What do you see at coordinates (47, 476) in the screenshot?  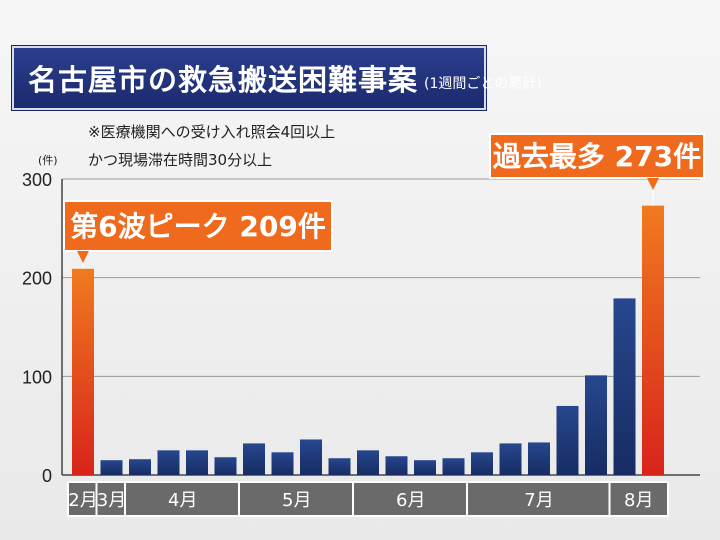 I see `y-tick-label: 0` at bounding box center [47, 476].